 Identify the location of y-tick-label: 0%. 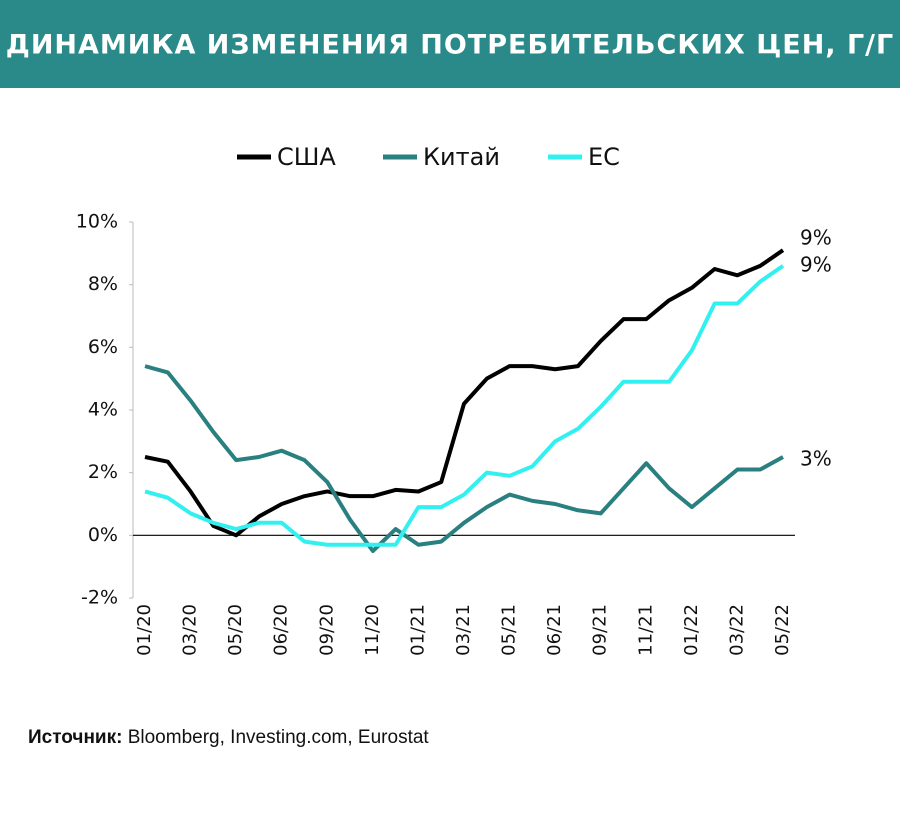
(103, 535).